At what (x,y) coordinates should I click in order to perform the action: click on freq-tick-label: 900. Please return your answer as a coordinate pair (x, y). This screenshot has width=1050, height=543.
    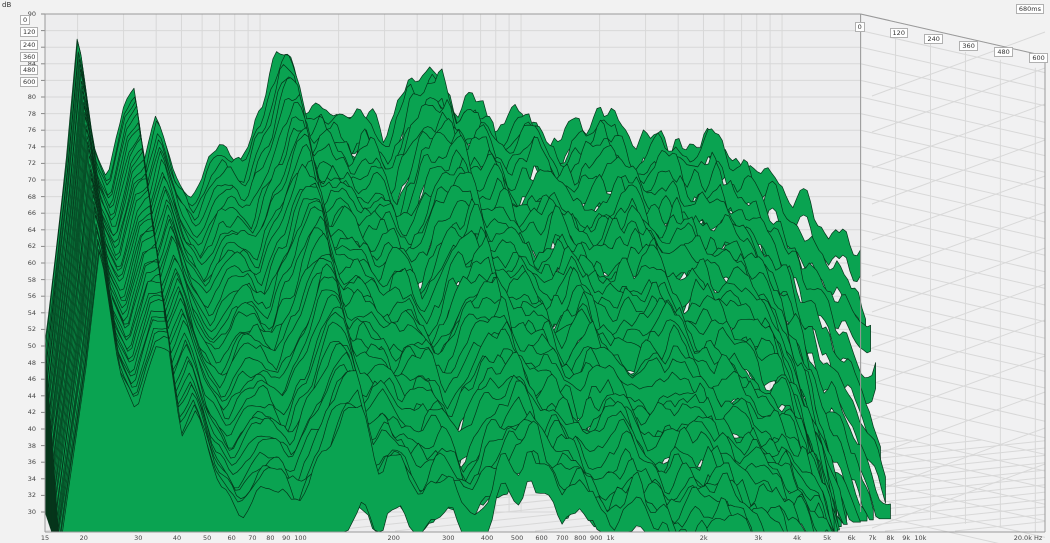
    Looking at the image, I should click on (596, 538).